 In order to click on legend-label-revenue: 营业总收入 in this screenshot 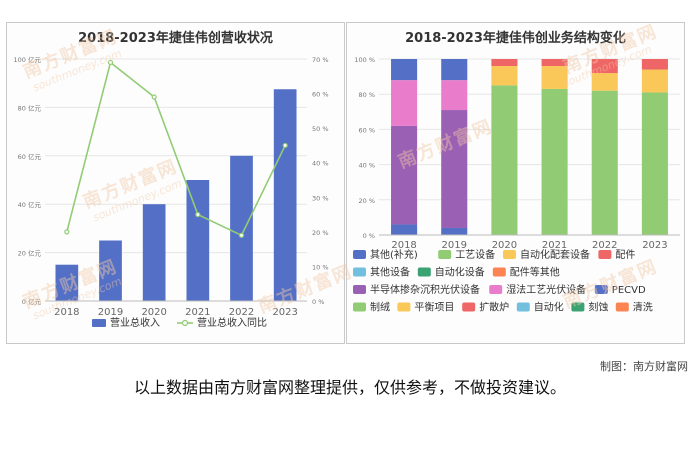, I will do `click(135, 322)`.